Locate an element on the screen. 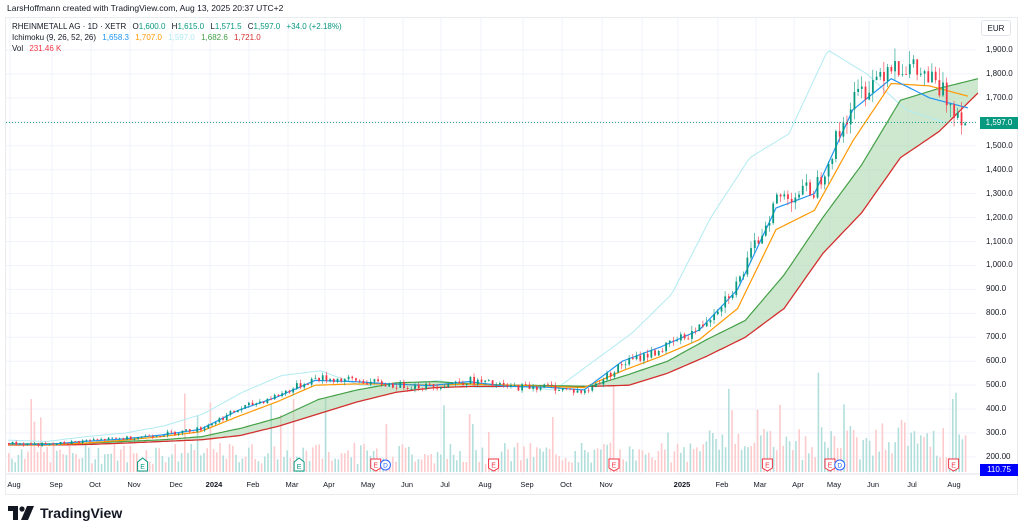 The width and height of the screenshot is (1024, 532). currency-button: EUR is located at coordinates (996, 28).